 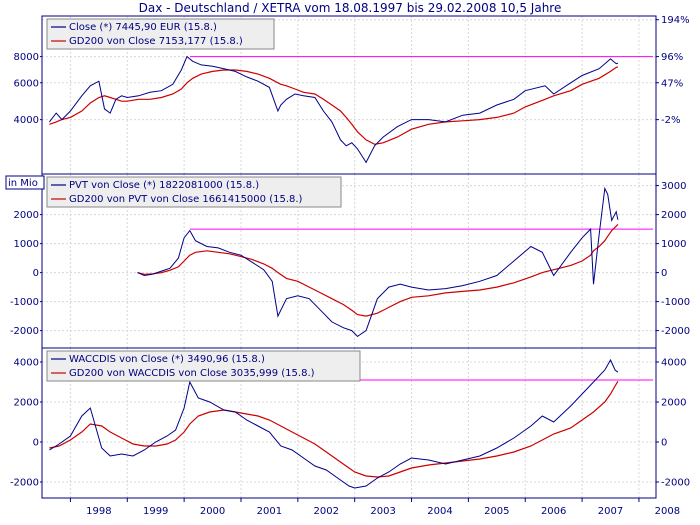 What do you see at coordinates (673, 70) in the screenshot?
I see `panel-price-right-ticks: 194% 96% 47% -2%` at bounding box center [673, 70].